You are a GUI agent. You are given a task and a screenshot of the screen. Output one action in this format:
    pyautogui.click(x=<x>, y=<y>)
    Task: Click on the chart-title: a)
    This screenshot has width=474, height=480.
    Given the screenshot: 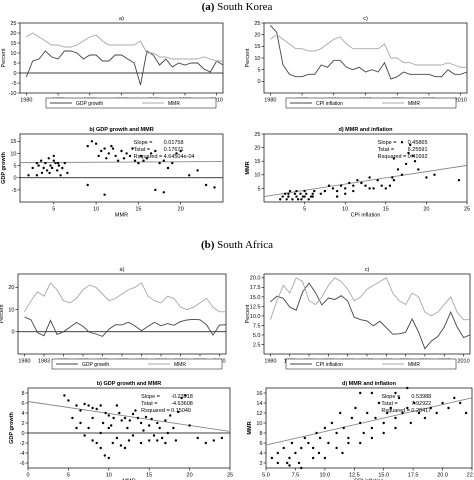 What is the action you would take?
    pyautogui.click(x=122, y=270)
    